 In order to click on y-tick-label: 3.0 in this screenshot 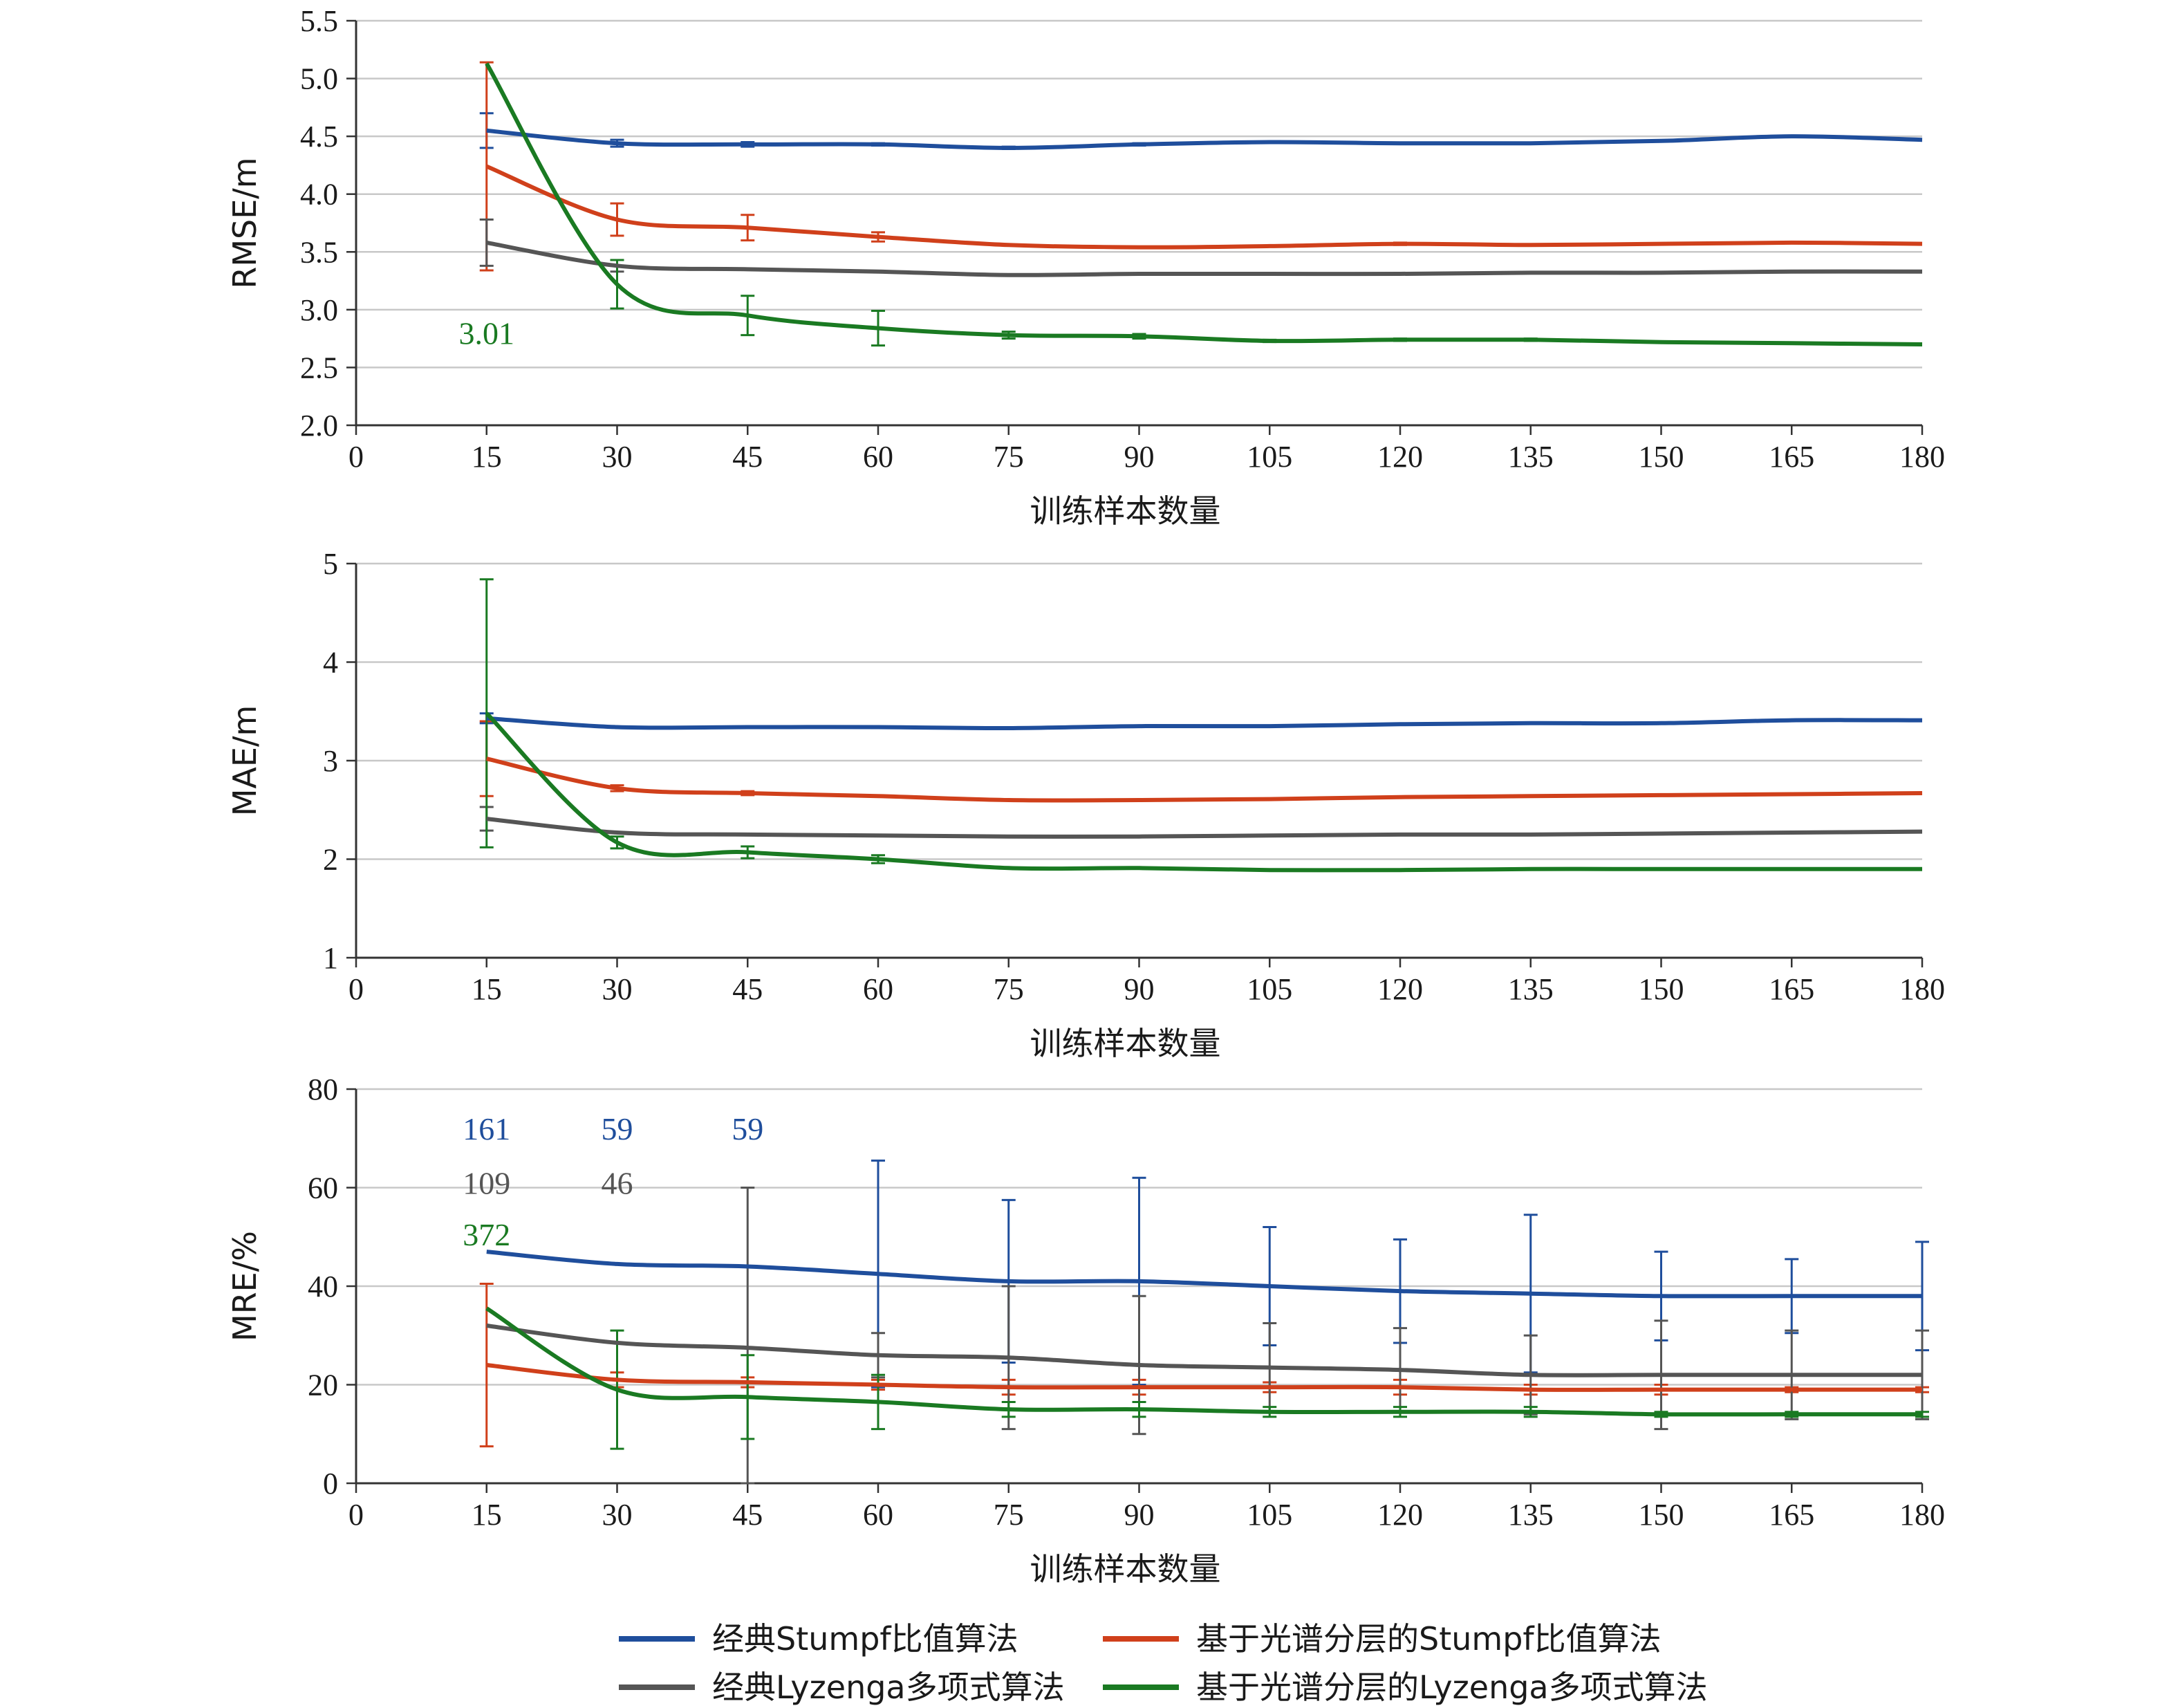, I will do `click(319, 310)`.